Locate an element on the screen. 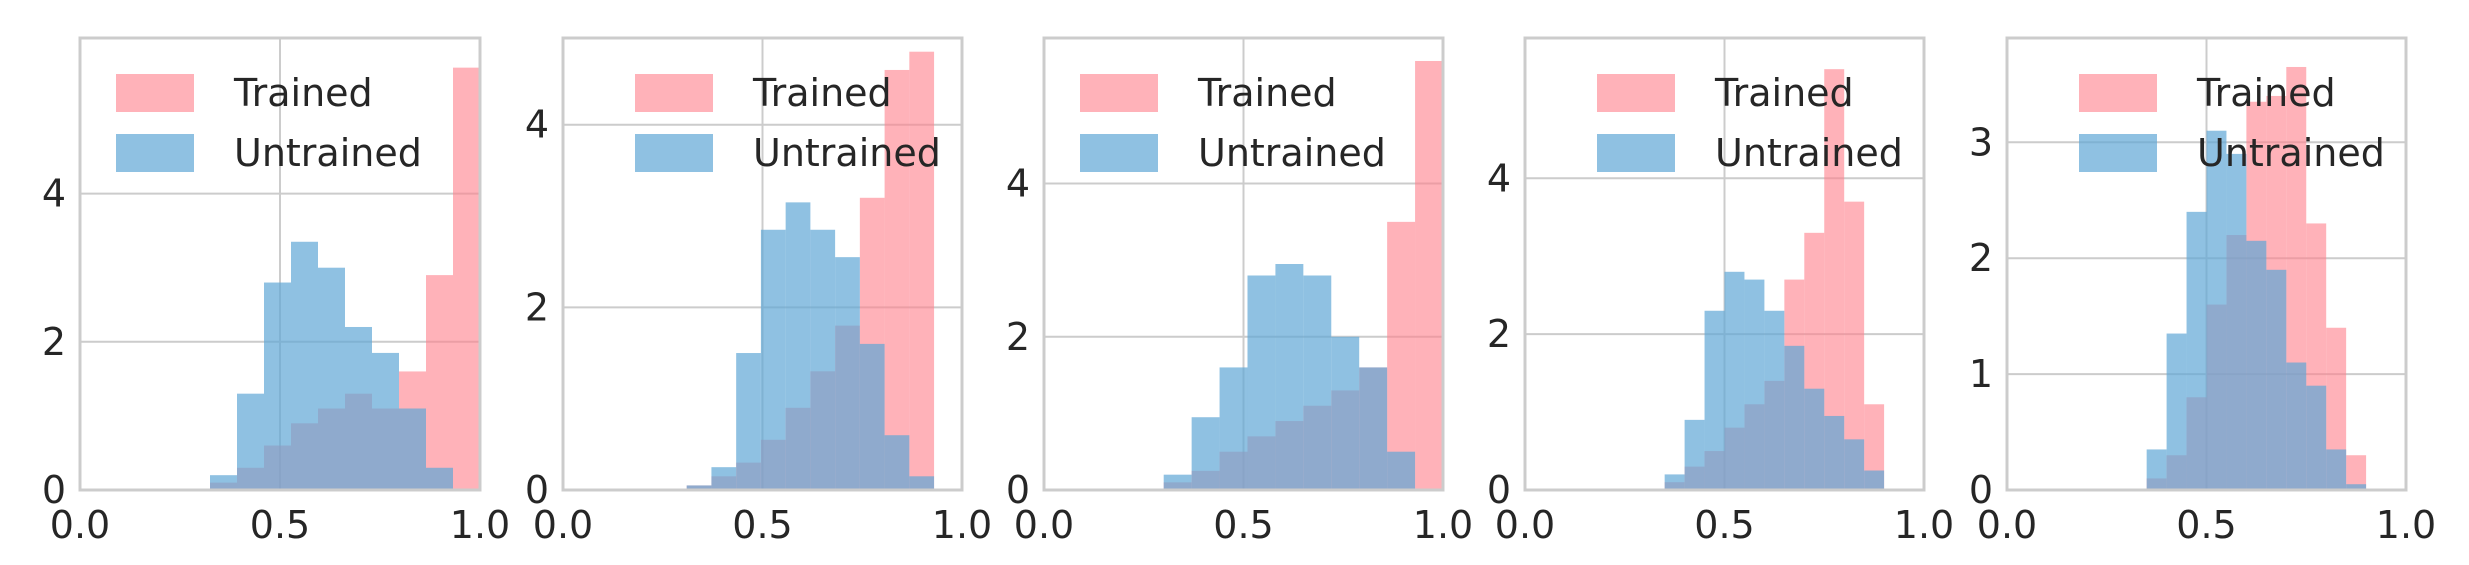 This screenshot has height=565, width=2469. y-tick-label: 3 is located at coordinates (1981, 142).